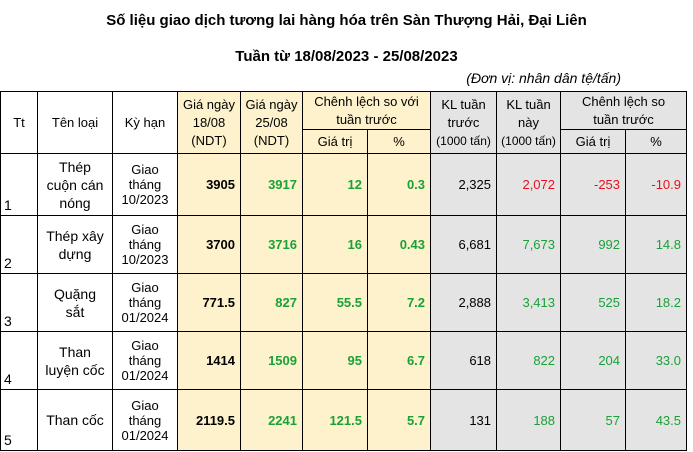  What do you see at coordinates (399, 302) in the screenshot?
I see `price-diff-pct: 7.2` at bounding box center [399, 302].